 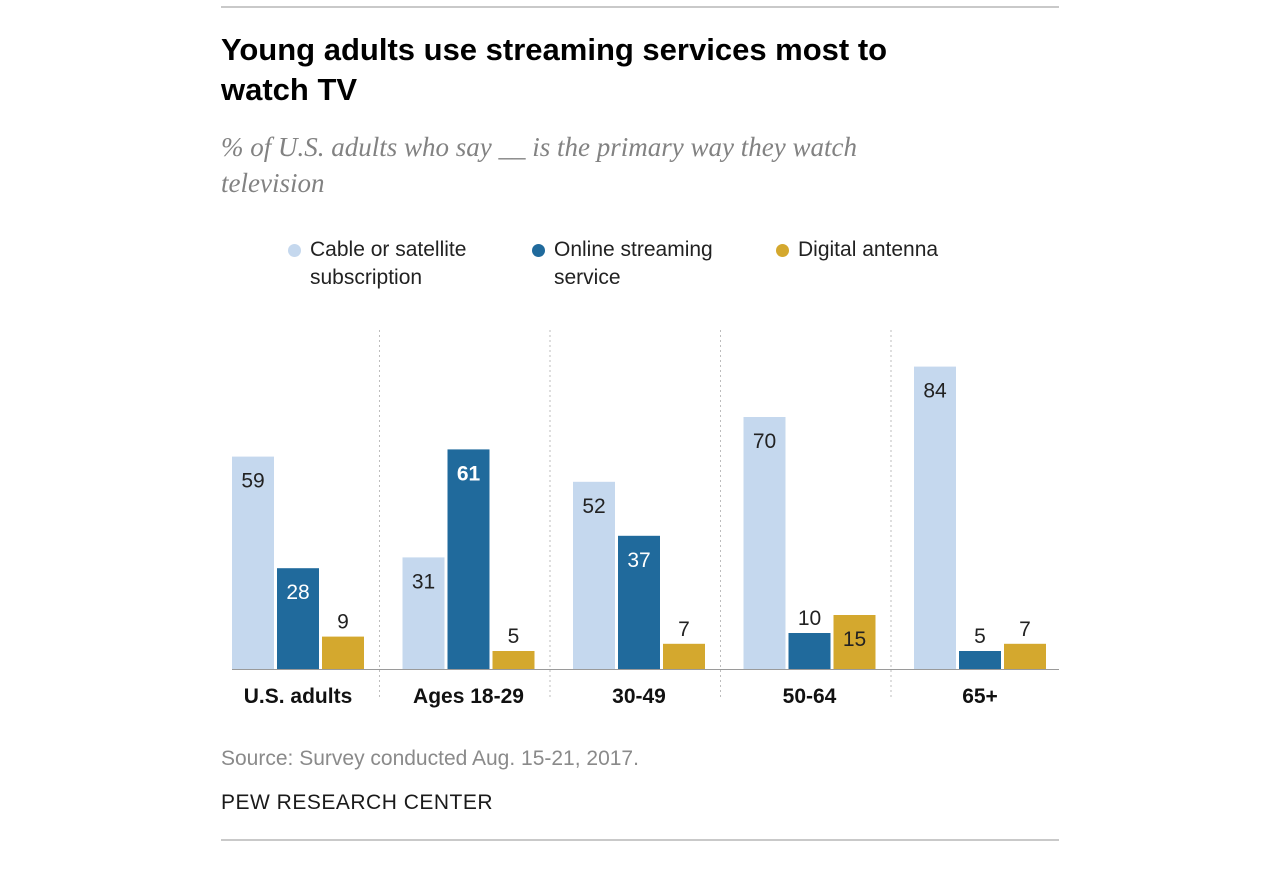 What do you see at coordinates (593, 506) in the screenshot?
I see `value-label: 52` at bounding box center [593, 506].